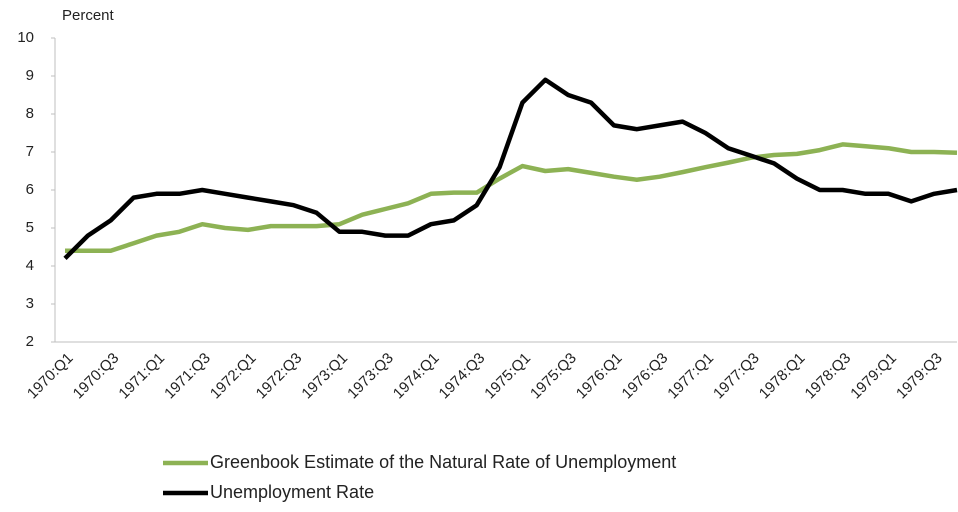  I want to click on x-tick-label: 1979:Q1, so click(873, 376).